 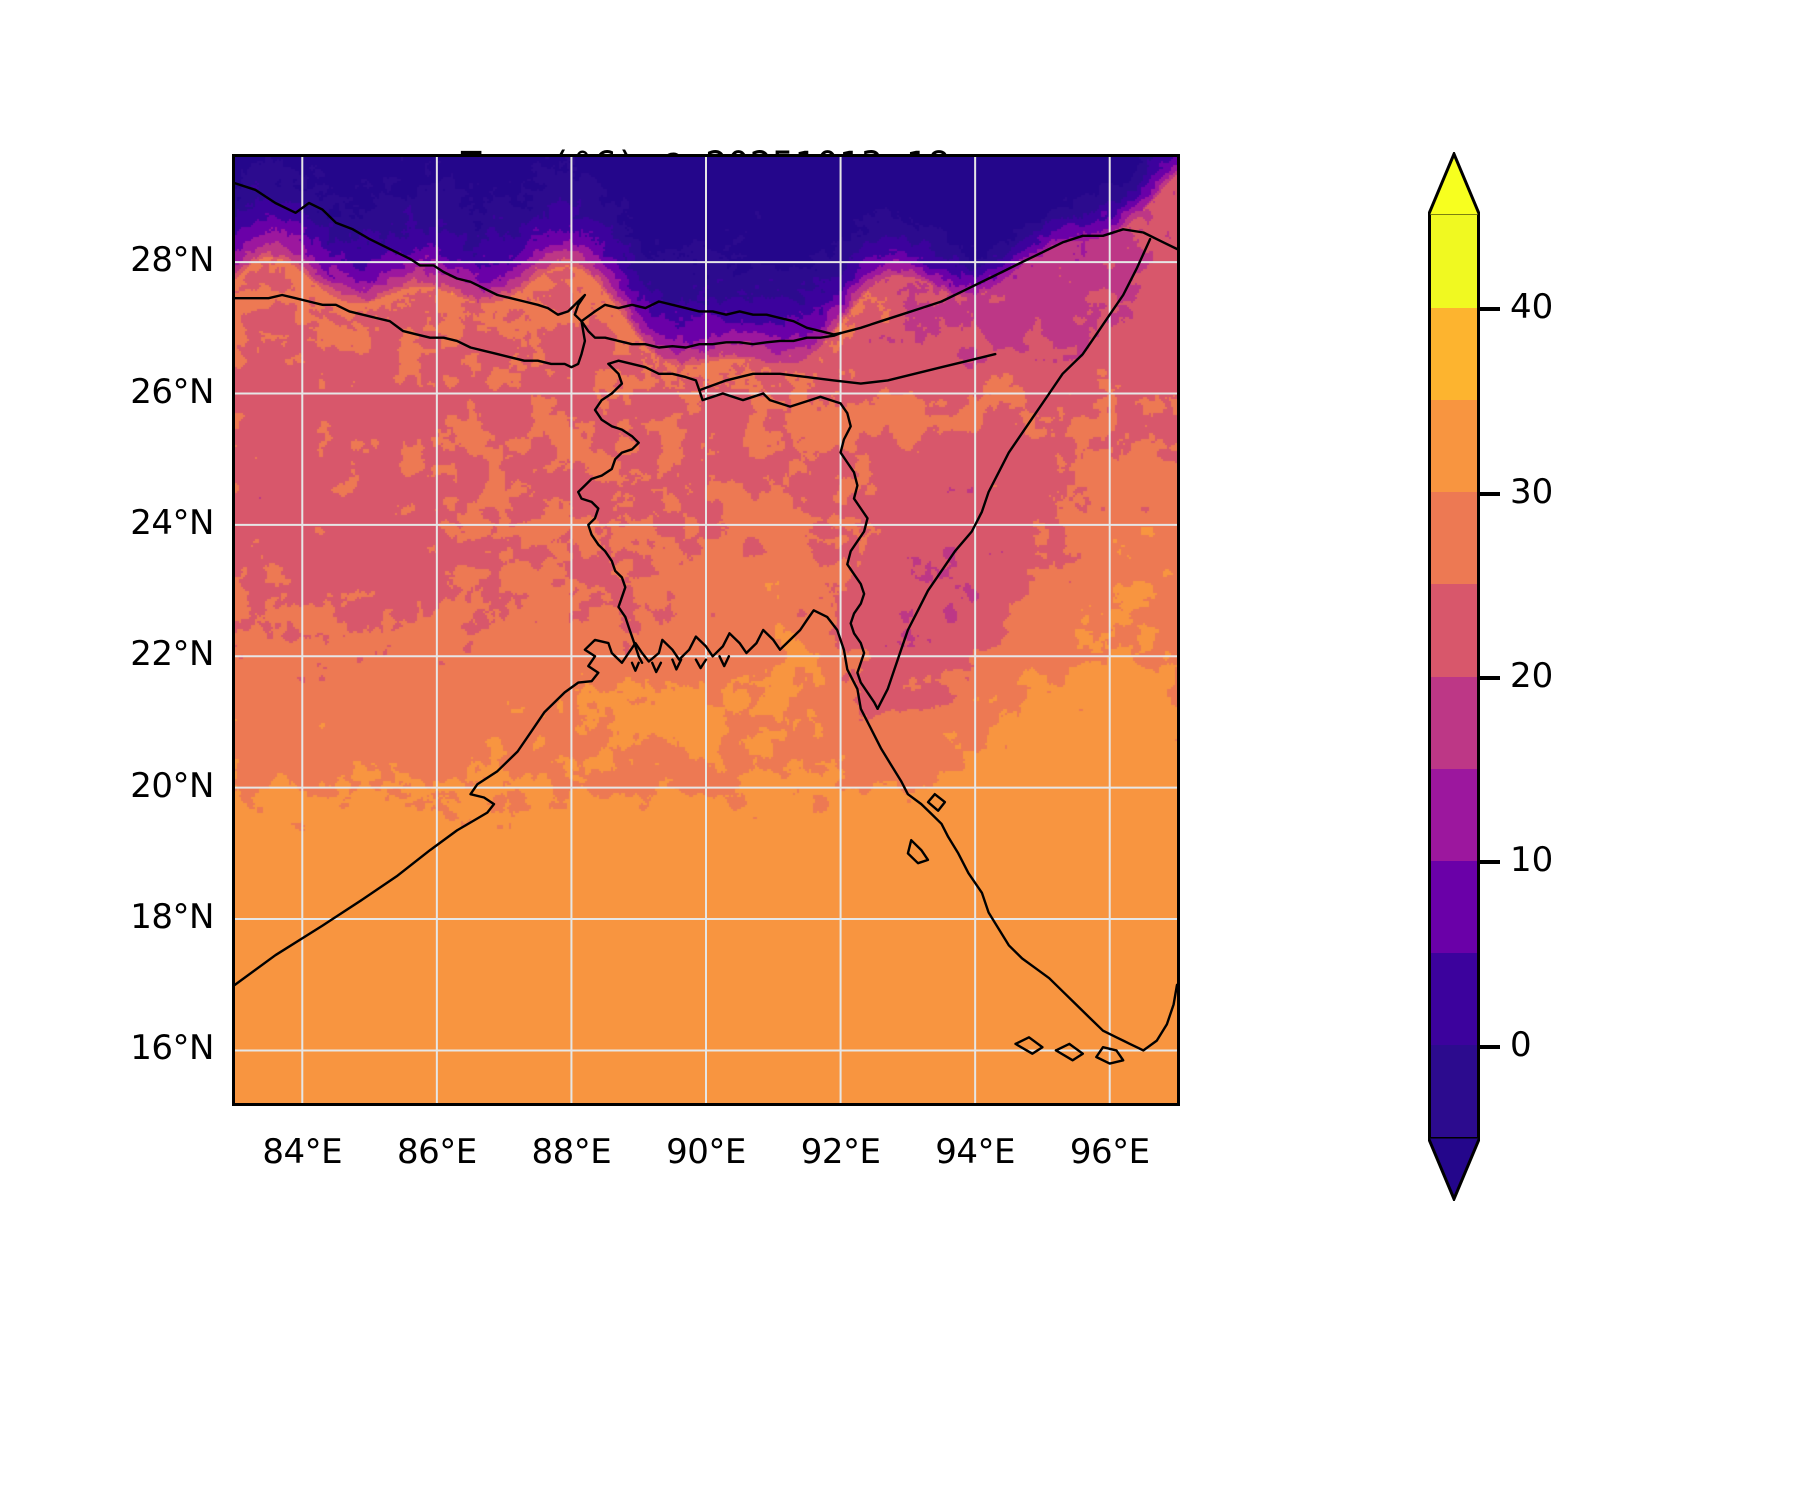 I want to click on colorbar-tick-label: 30, so click(x=1532, y=491).